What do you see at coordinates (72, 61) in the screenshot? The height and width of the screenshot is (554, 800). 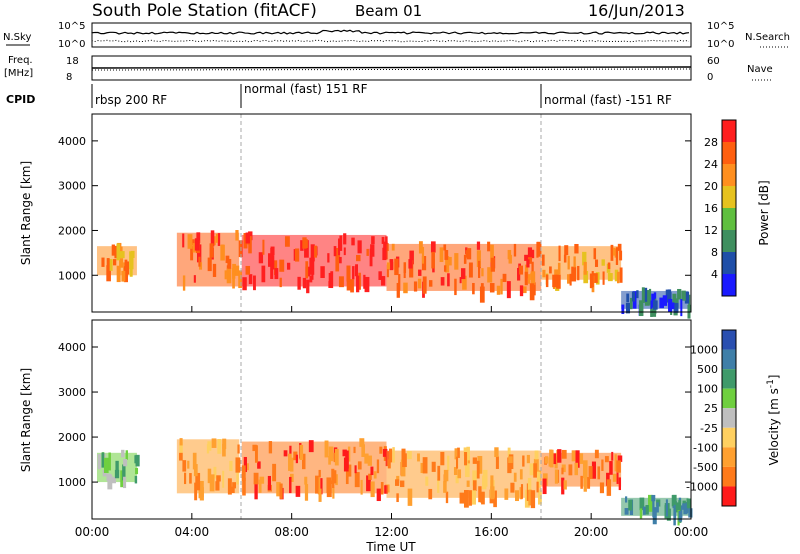 I see `freq-tick-top: 18` at bounding box center [72, 61].